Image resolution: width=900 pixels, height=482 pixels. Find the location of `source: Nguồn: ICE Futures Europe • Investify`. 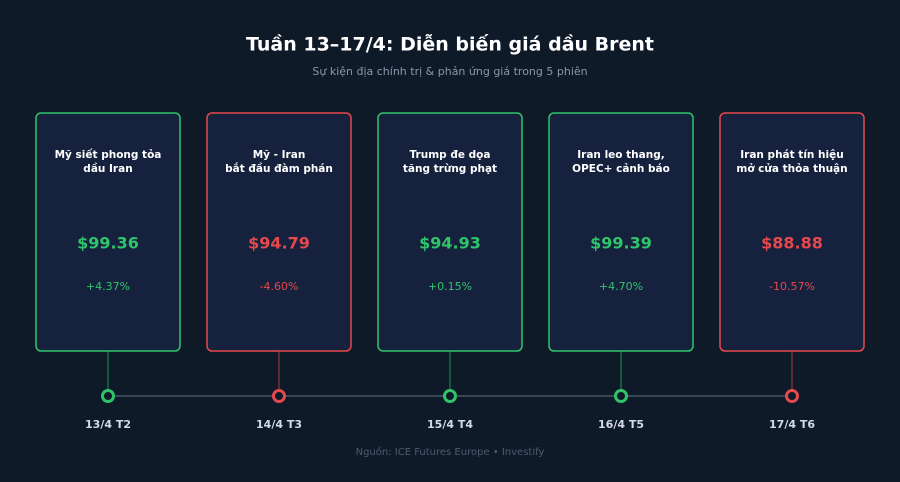

source: Nguồn: ICE Futures Europe • Investify is located at coordinates (450, 452).